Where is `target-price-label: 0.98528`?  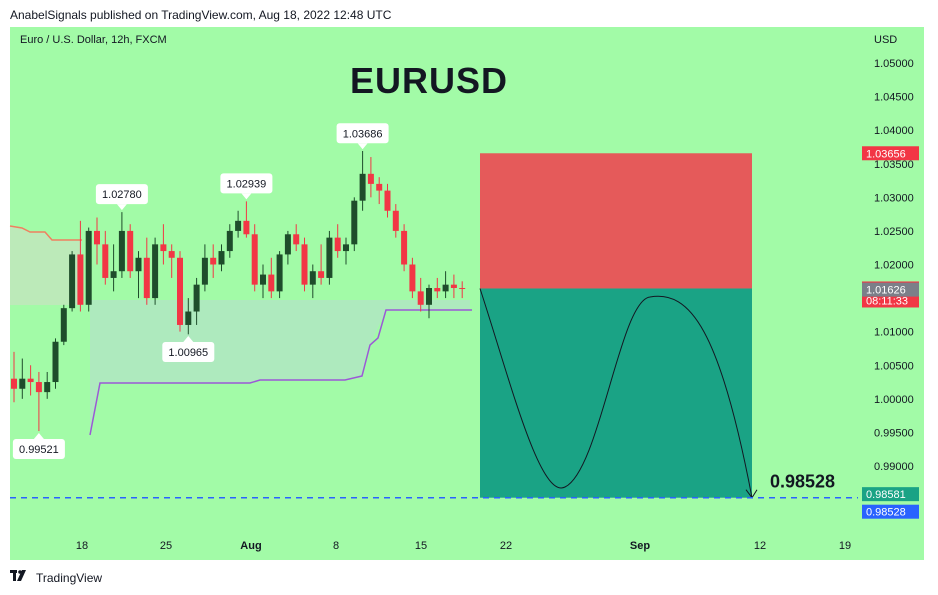 target-price-label: 0.98528 is located at coordinates (802, 482).